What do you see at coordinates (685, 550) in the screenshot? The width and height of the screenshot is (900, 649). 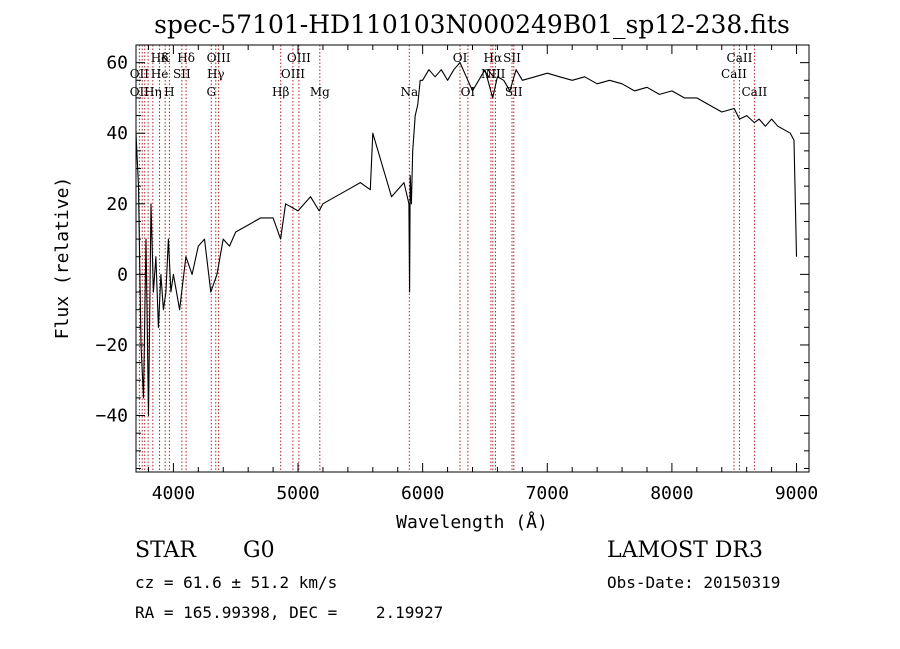 I see `survey-name: LAMOST DR3` at bounding box center [685, 550].